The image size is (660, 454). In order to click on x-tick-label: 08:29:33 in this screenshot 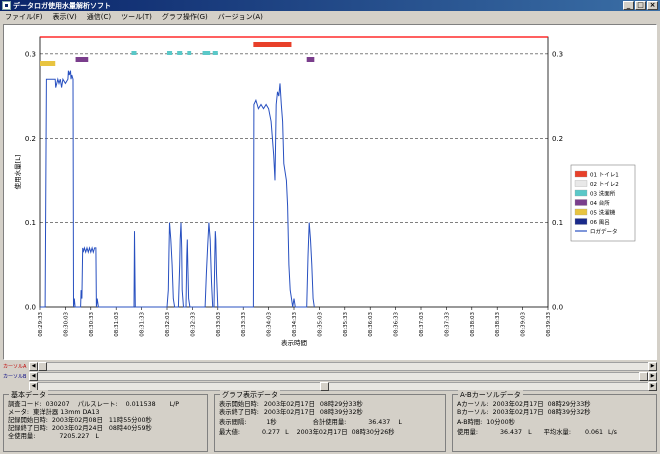, I will do `click(41, 324)`.